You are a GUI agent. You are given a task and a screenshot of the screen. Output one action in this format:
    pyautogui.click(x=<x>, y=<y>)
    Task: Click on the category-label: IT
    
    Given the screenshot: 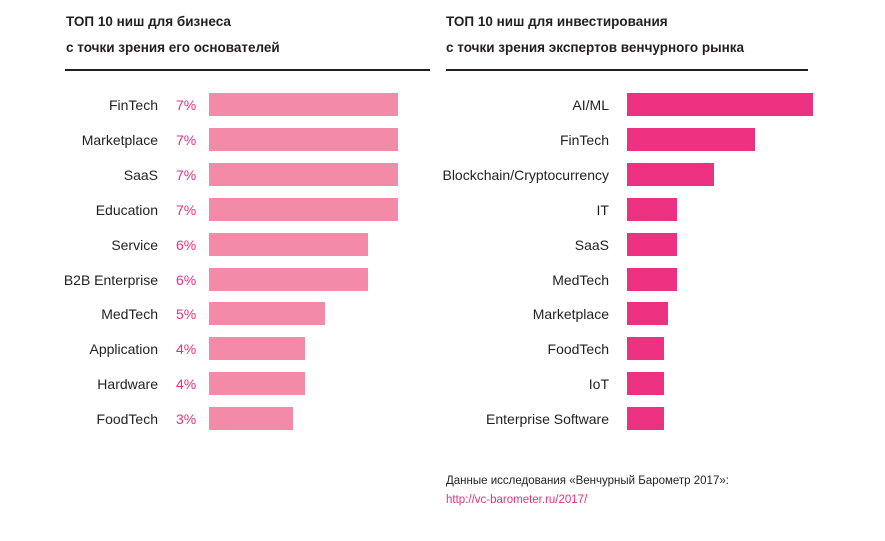 What is the action you would take?
    pyautogui.click(x=602, y=209)
    